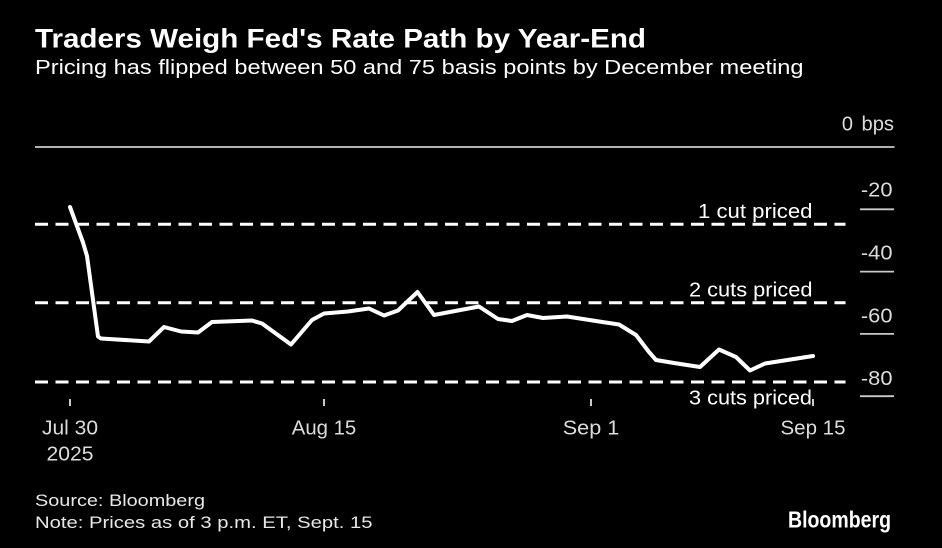 This screenshot has width=942, height=548. Describe the element at coordinates (755, 212) in the screenshot. I see `svg-text: 1 cut priced` at that location.